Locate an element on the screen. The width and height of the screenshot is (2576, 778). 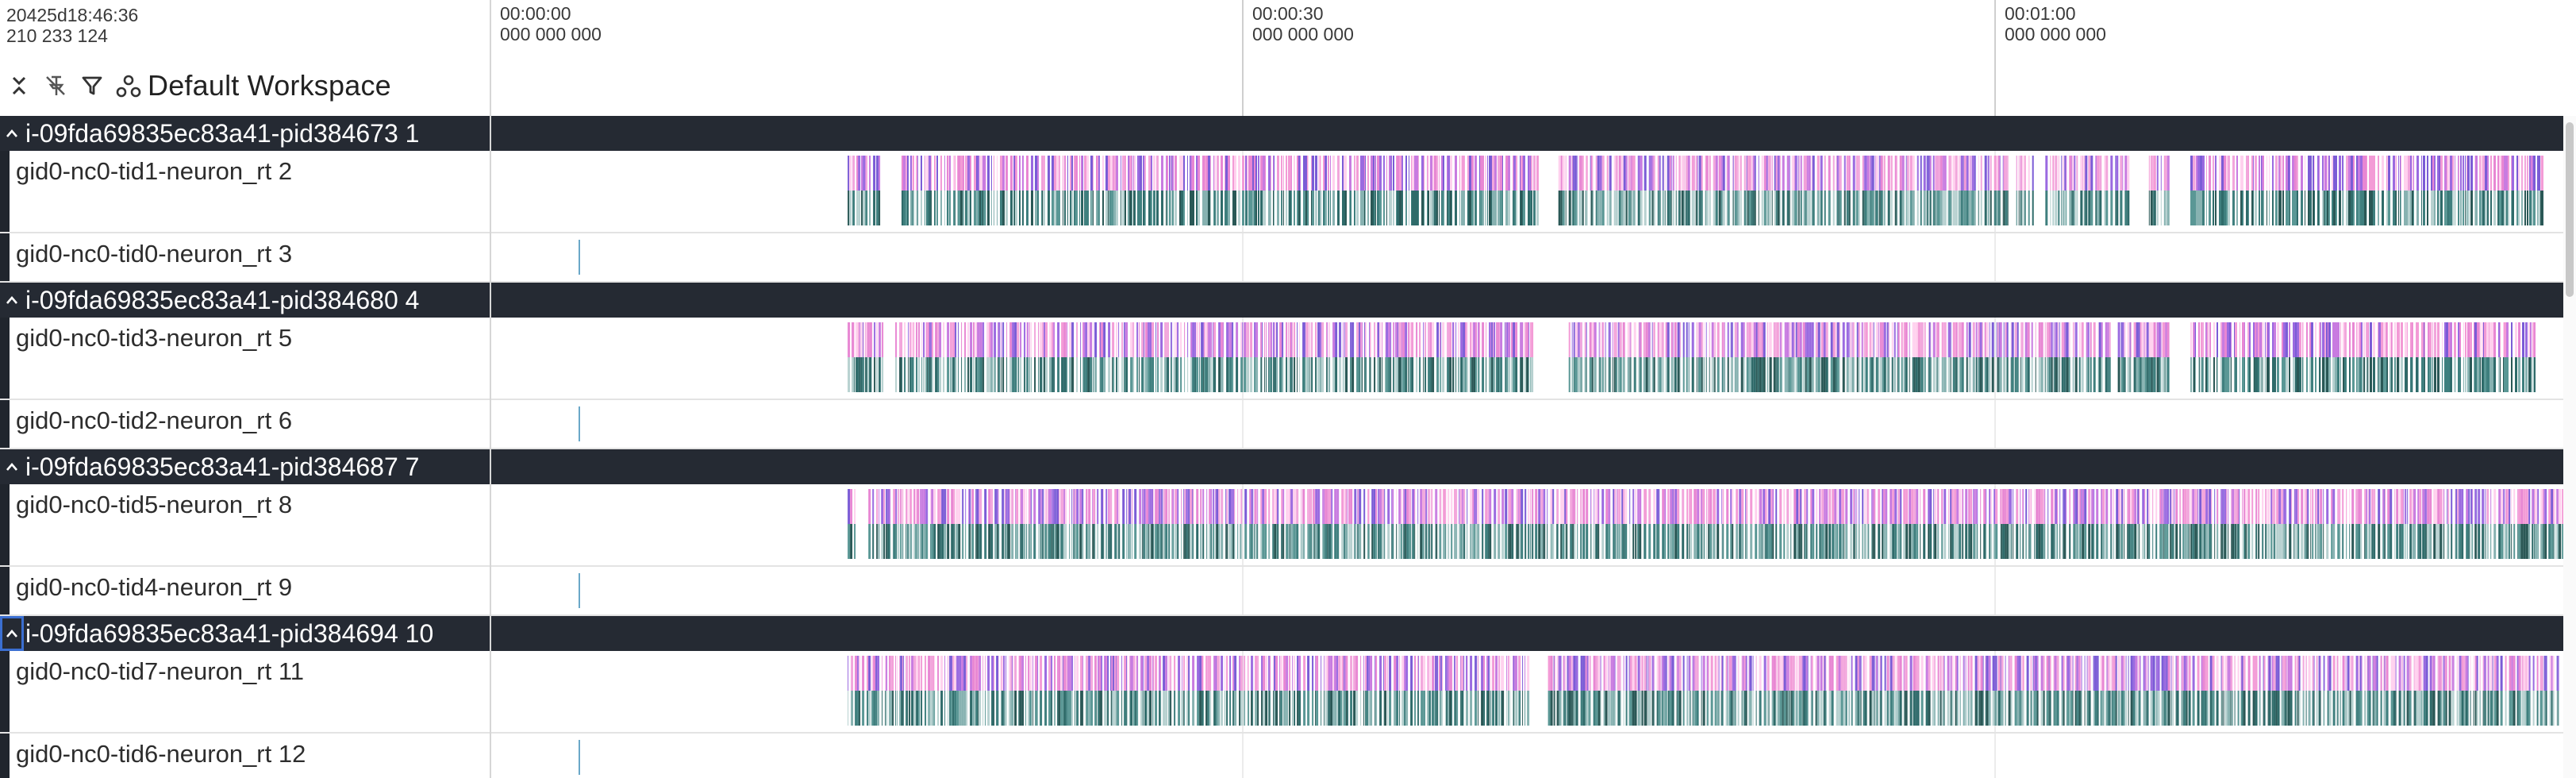
process-group-header: i-09fda69835ec83a41-pid384673 1 is located at coordinates (1281, 133).